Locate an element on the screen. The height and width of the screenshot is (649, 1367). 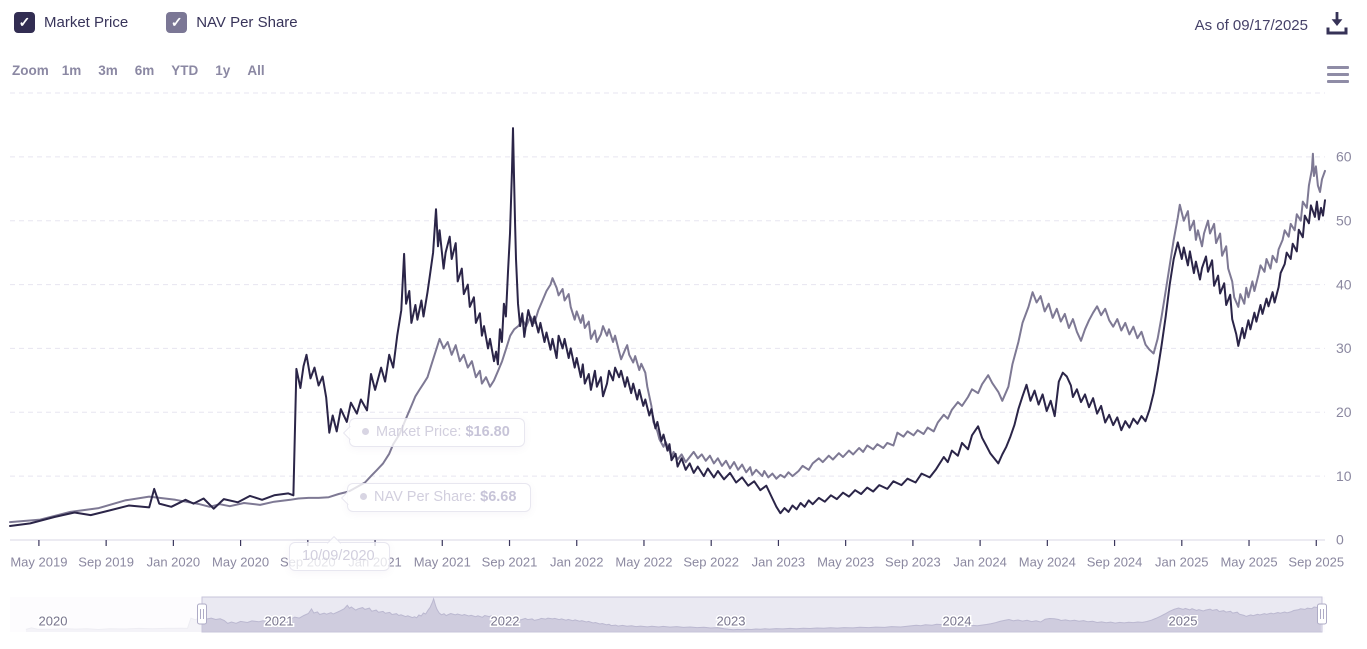
x-axis-label: May 2021 is located at coordinates (442, 562).